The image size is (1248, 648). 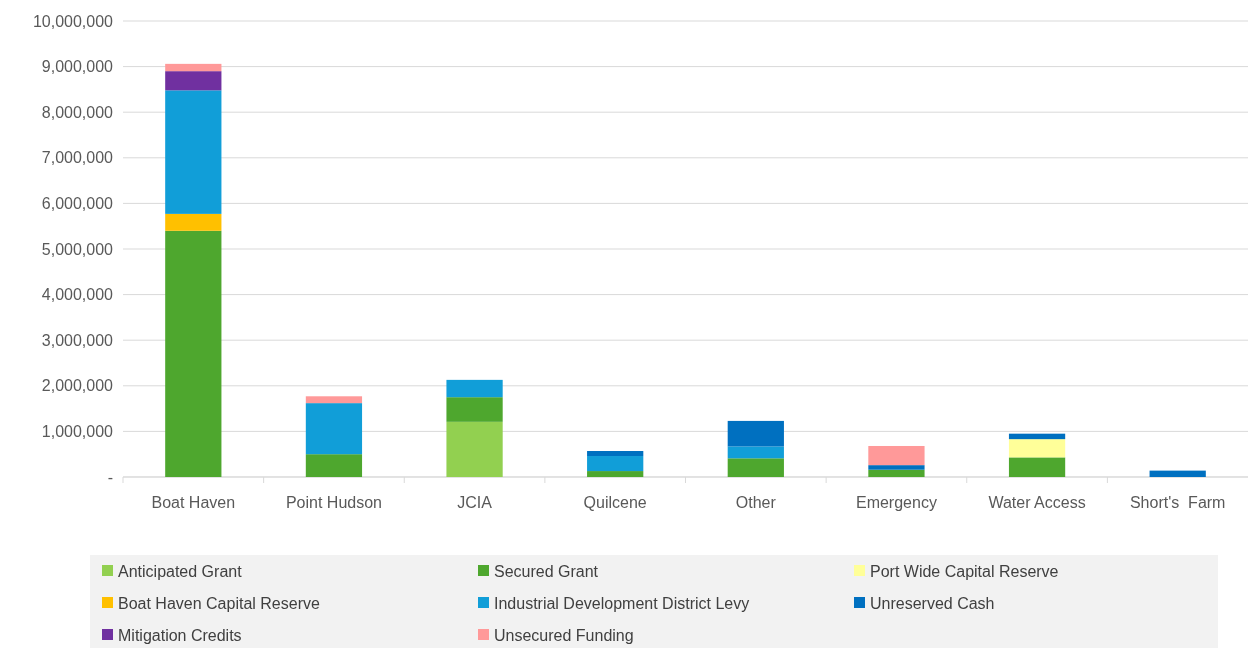 What do you see at coordinates (180, 571) in the screenshot?
I see `legend-label: Anticipated Grant` at bounding box center [180, 571].